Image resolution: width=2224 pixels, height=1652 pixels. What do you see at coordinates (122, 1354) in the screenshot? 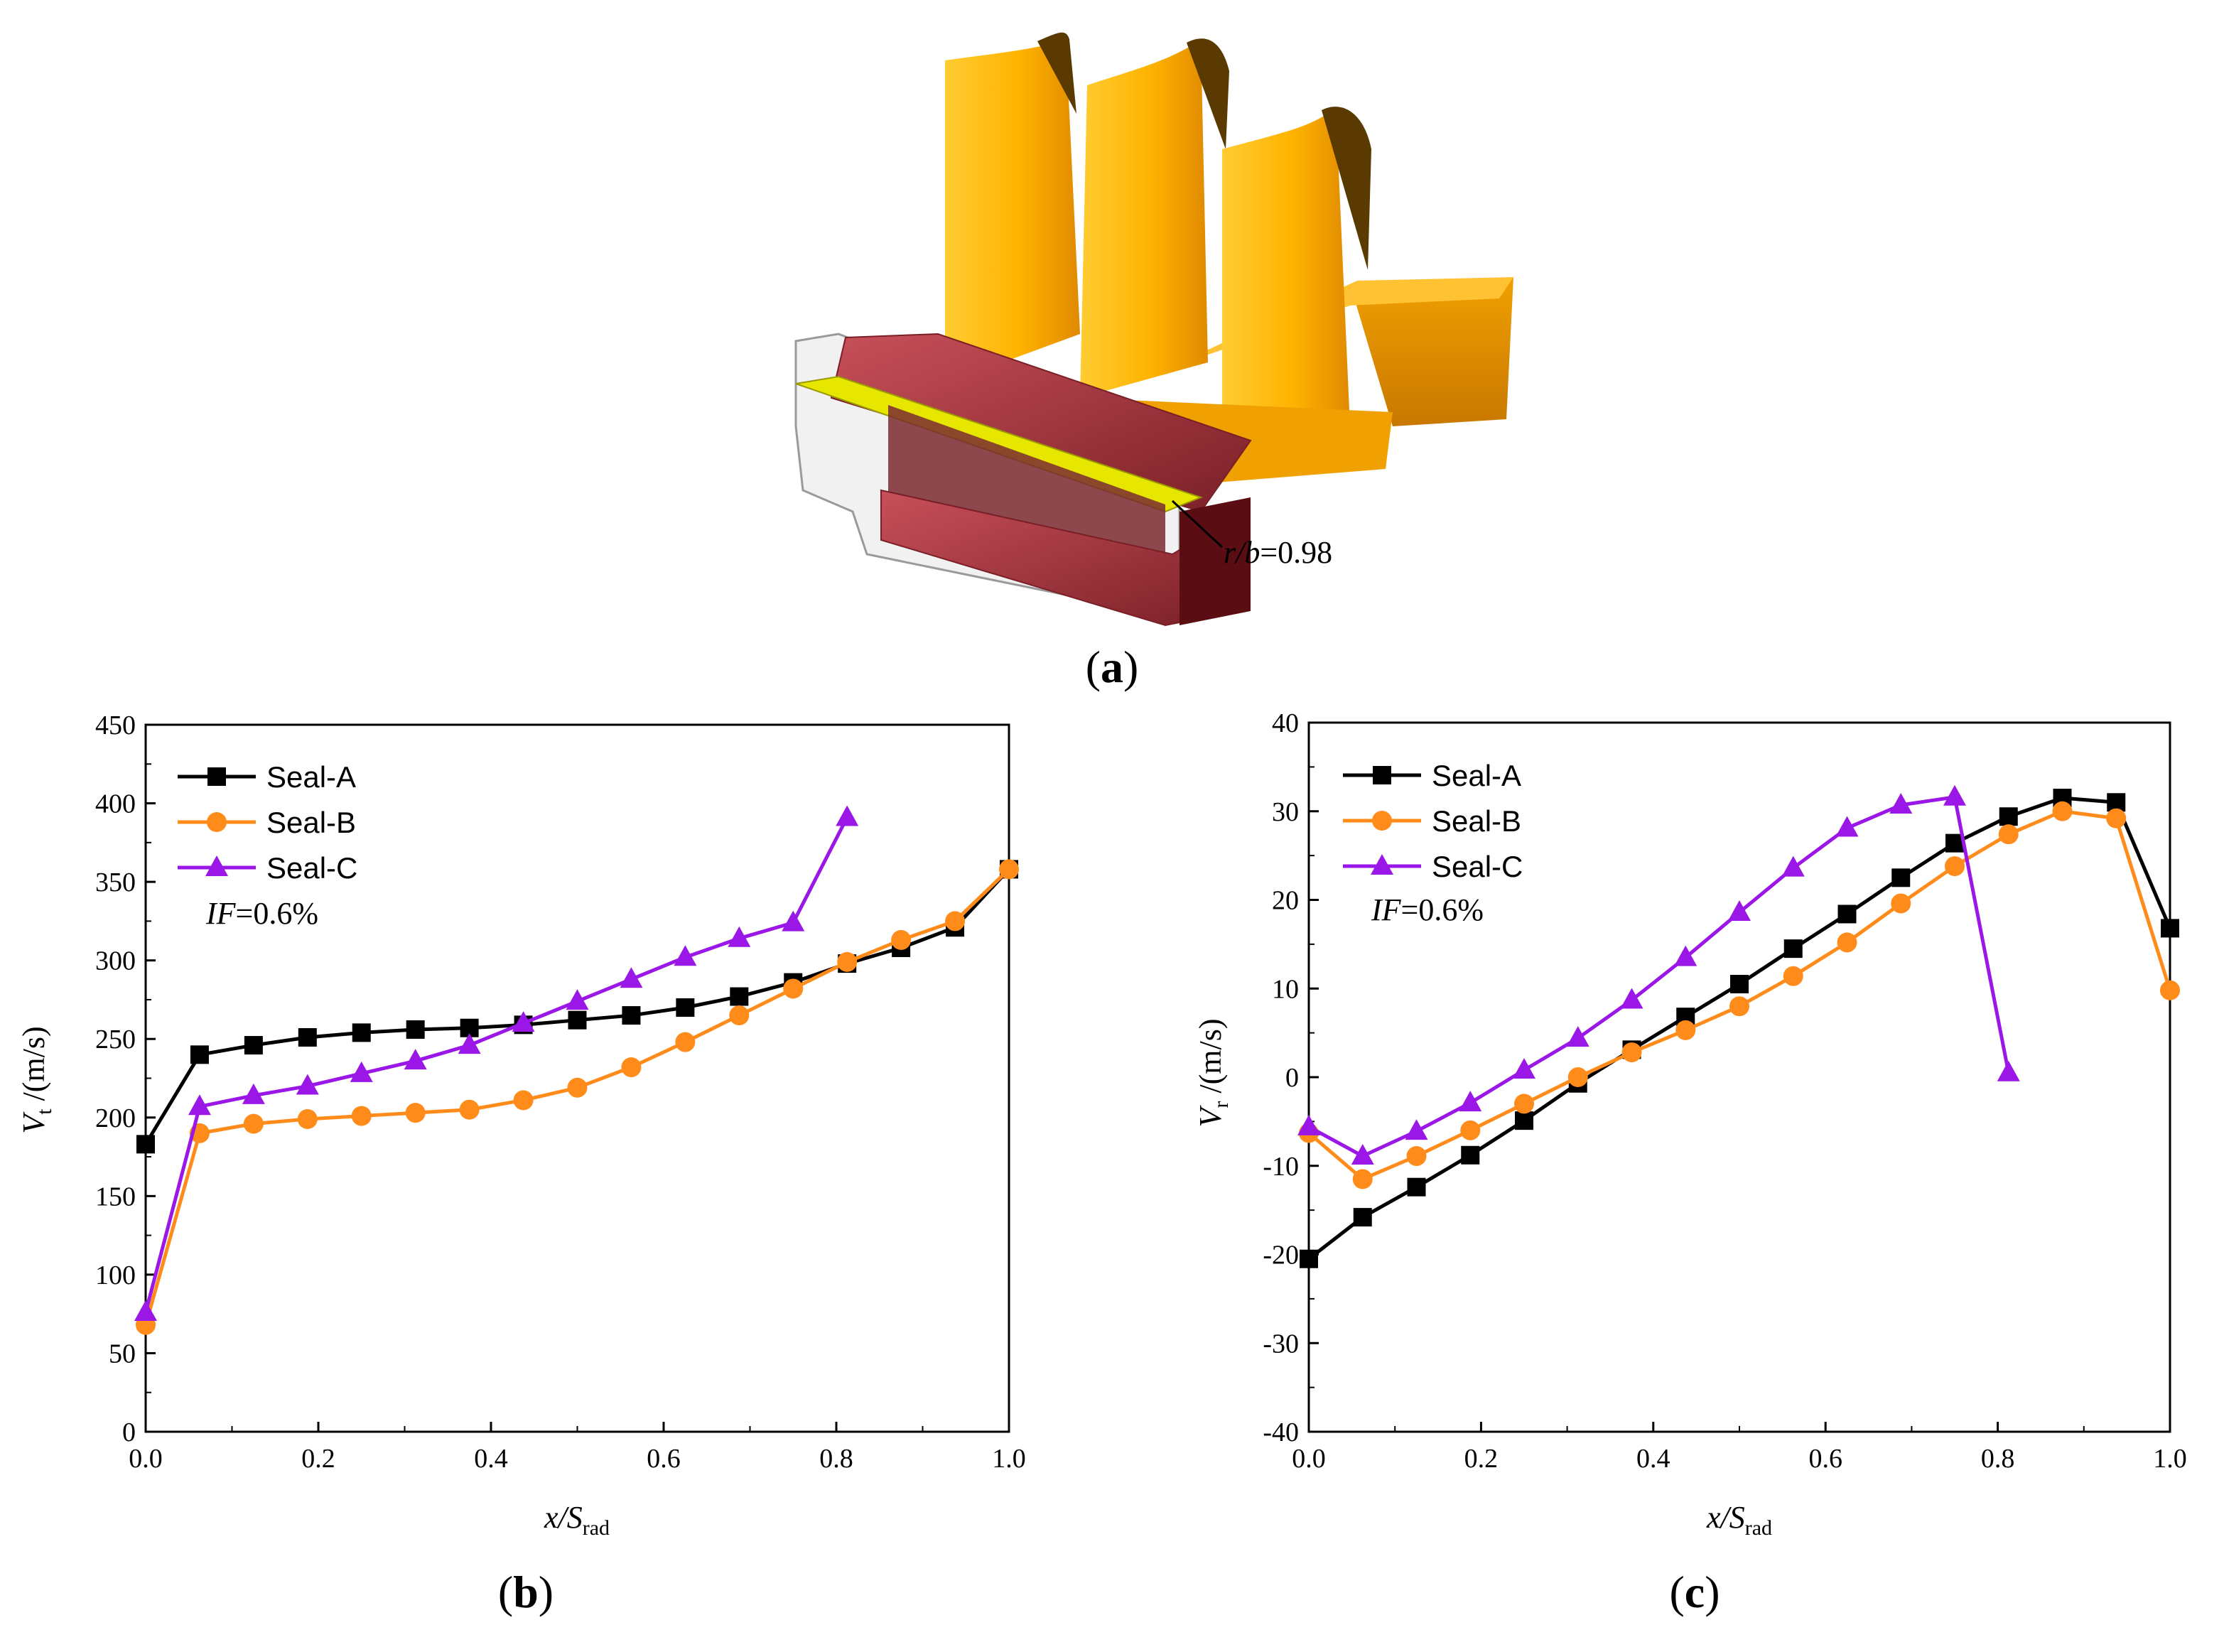
I see `y-tick-label: 50` at bounding box center [122, 1354].